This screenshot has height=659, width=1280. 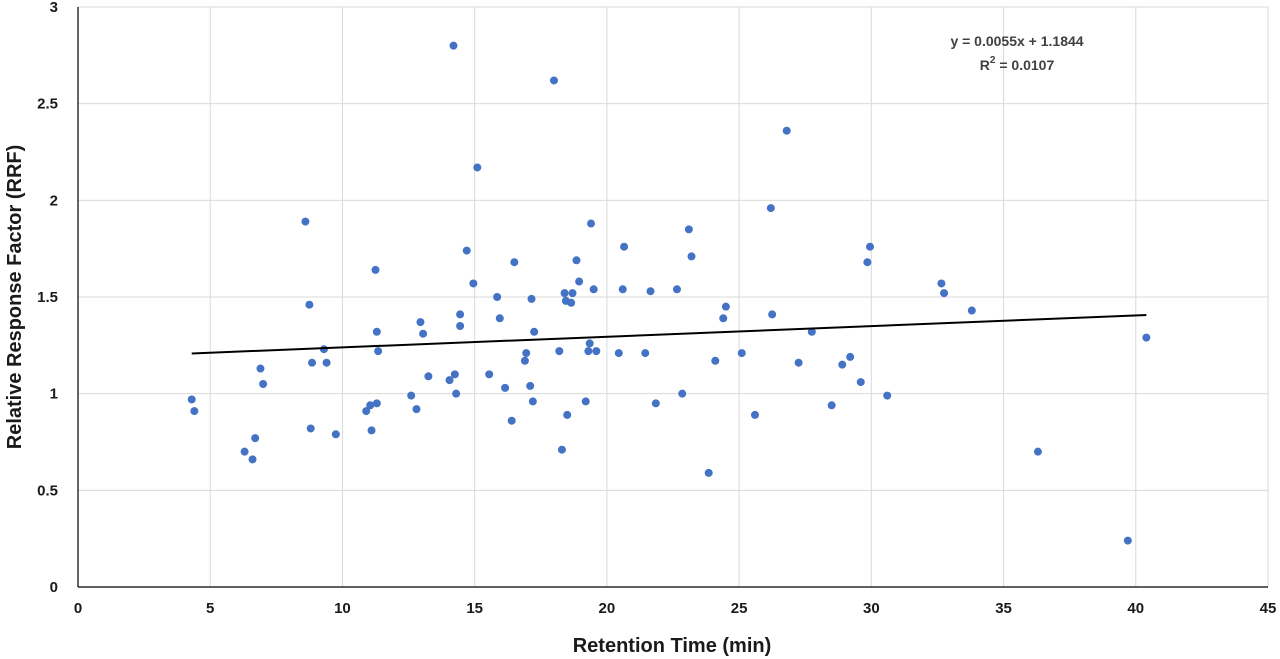 What do you see at coordinates (54, 200) in the screenshot?
I see `y-tick-label: 2` at bounding box center [54, 200].